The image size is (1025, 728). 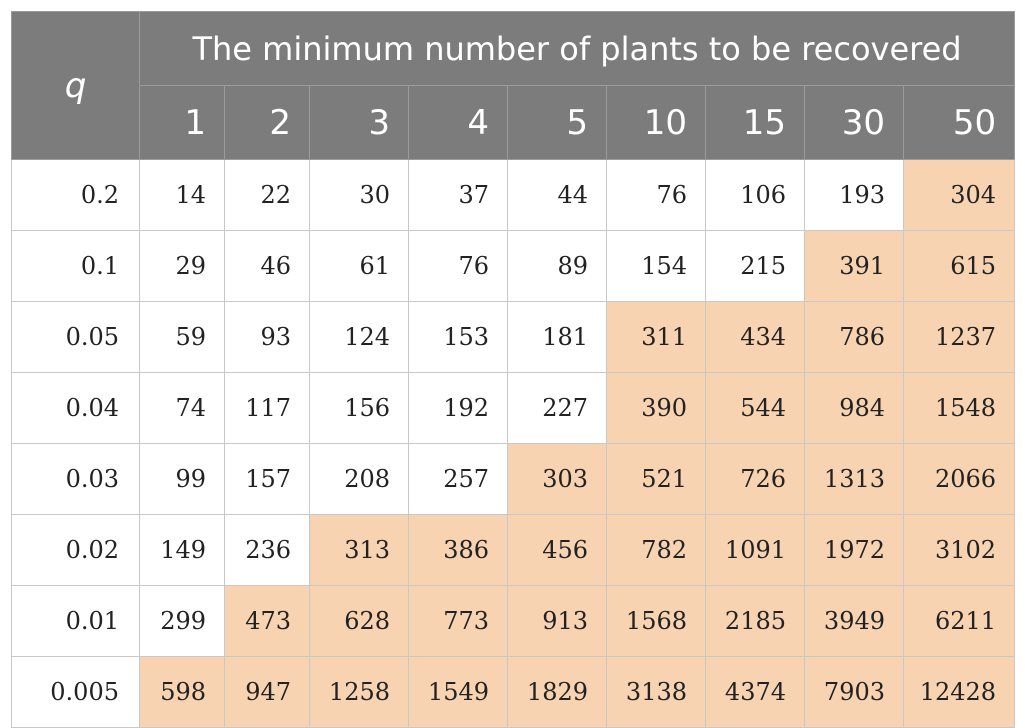 I want to click on table-cell: 156, so click(x=359, y=408).